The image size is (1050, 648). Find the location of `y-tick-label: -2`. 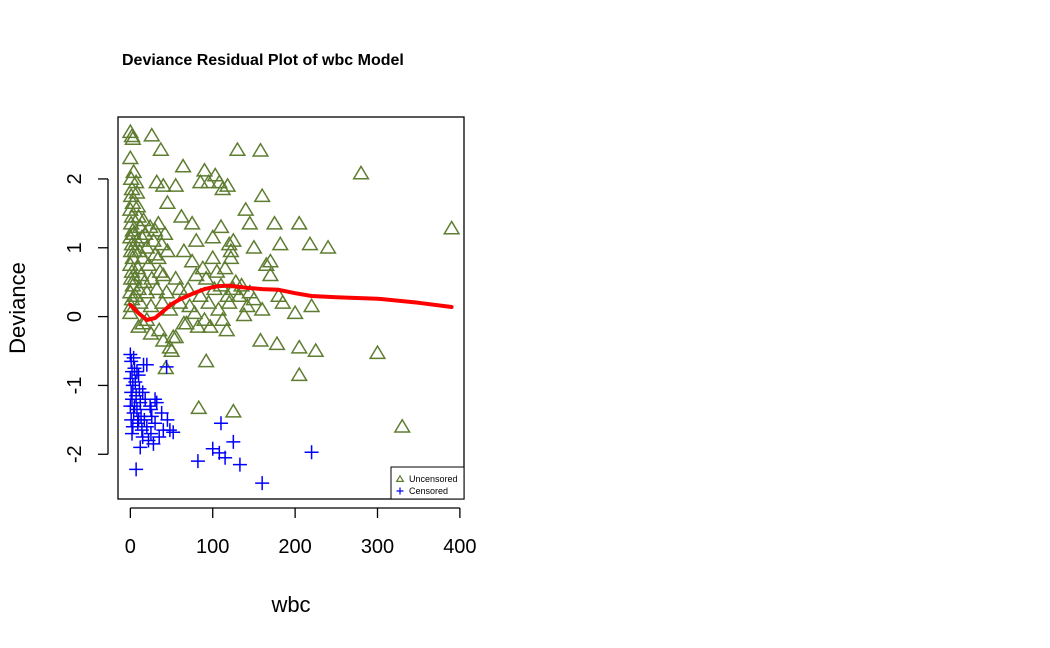

y-tick-label: -2 is located at coordinates (75, 454).